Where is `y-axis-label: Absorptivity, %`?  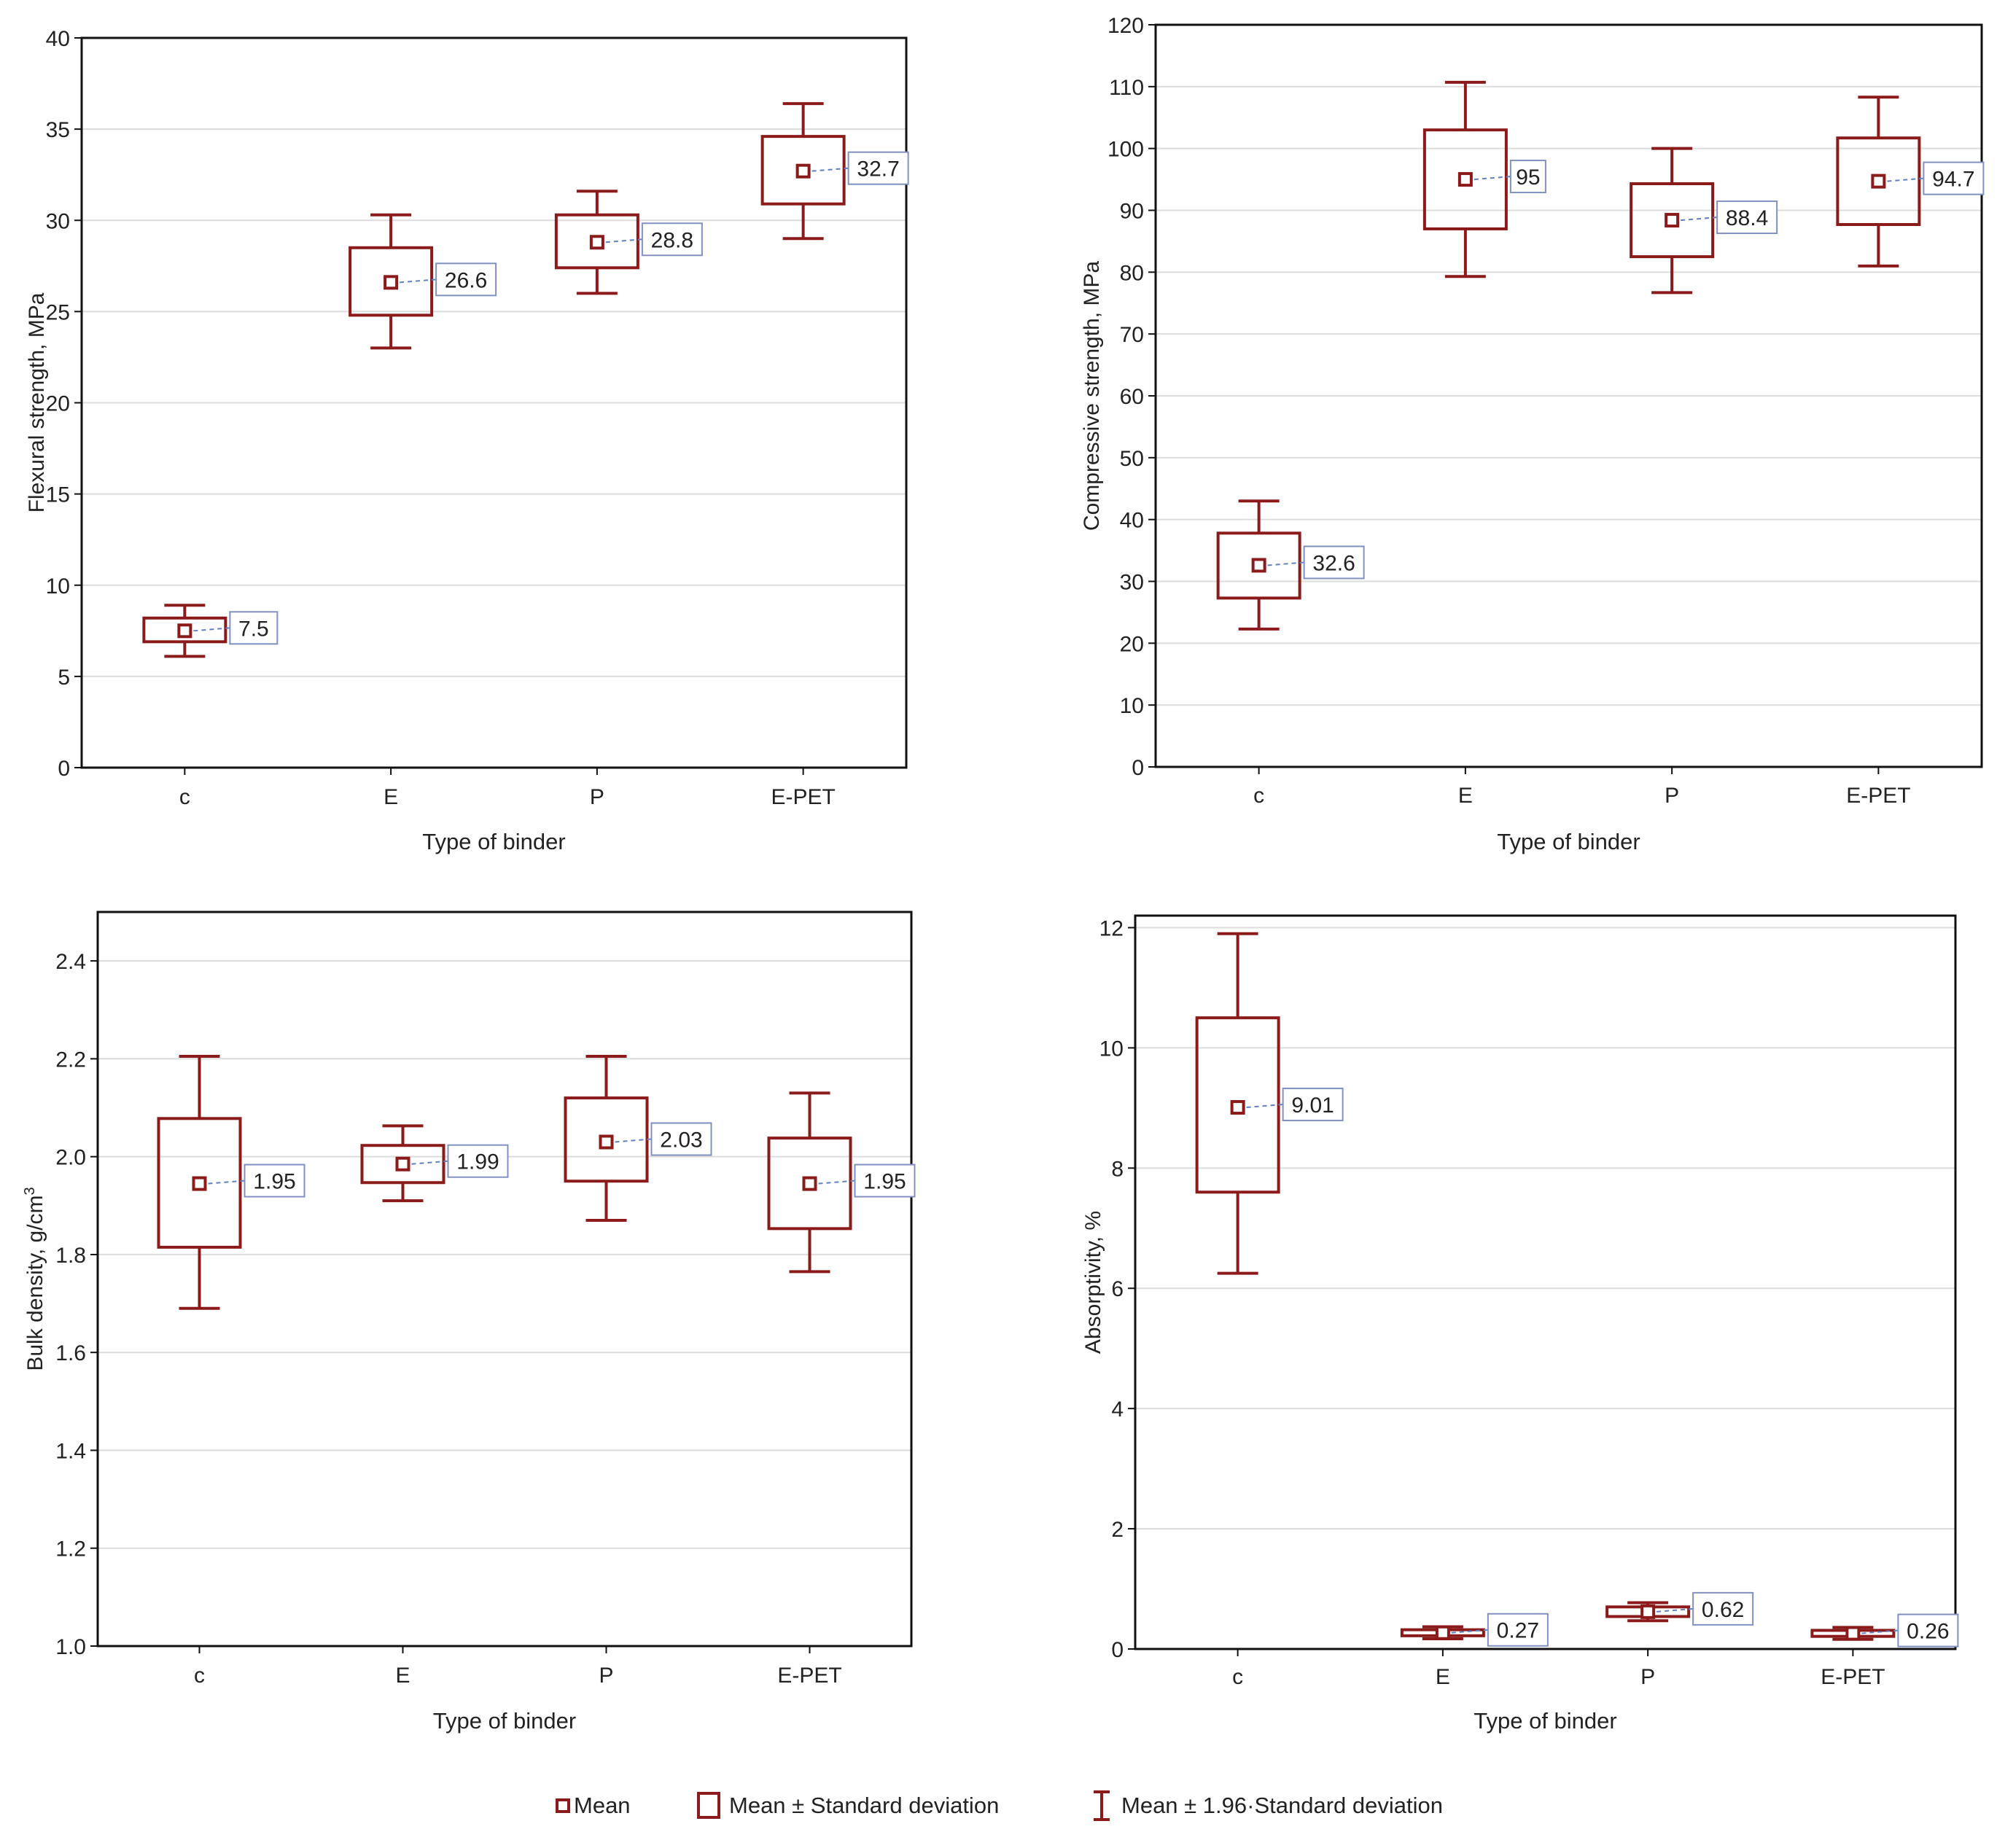 y-axis-label: Absorptivity, % is located at coordinates (1093, 1282).